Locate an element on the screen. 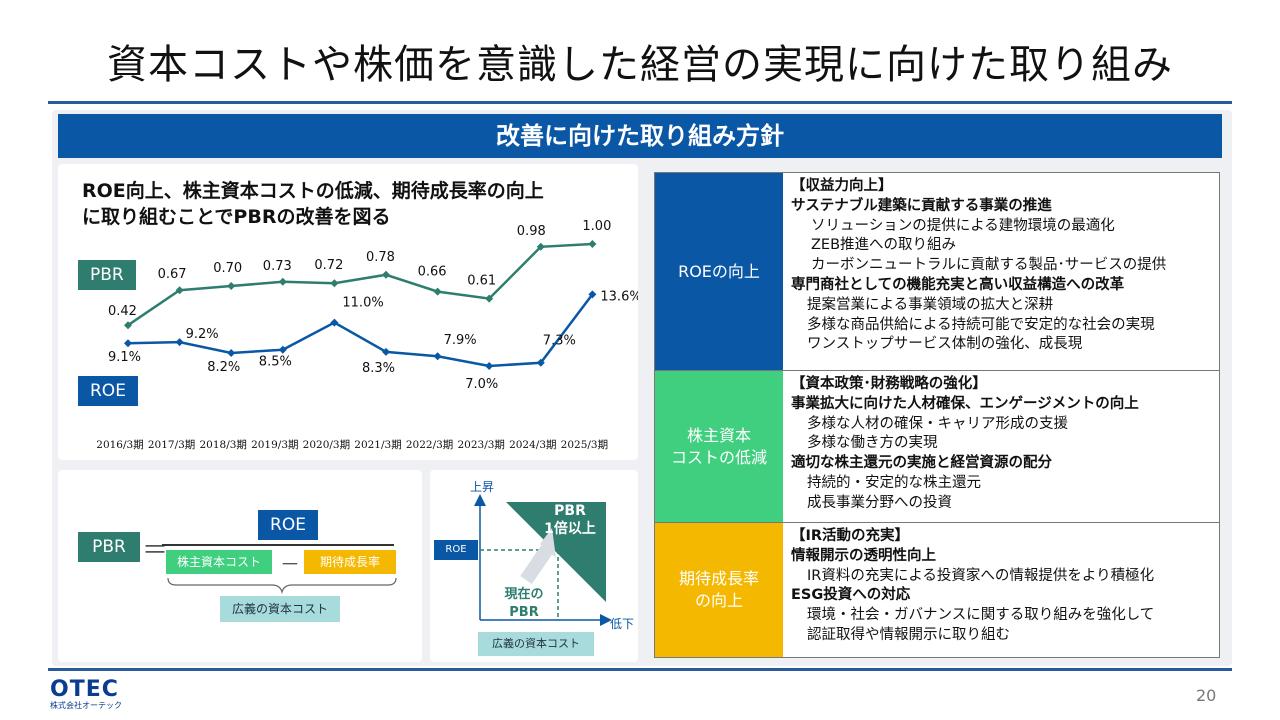 Image resolution: width=1280 pixels, height=720 pixels. policy-line: ESG投資への対応 is located at coordinates (851, 595).